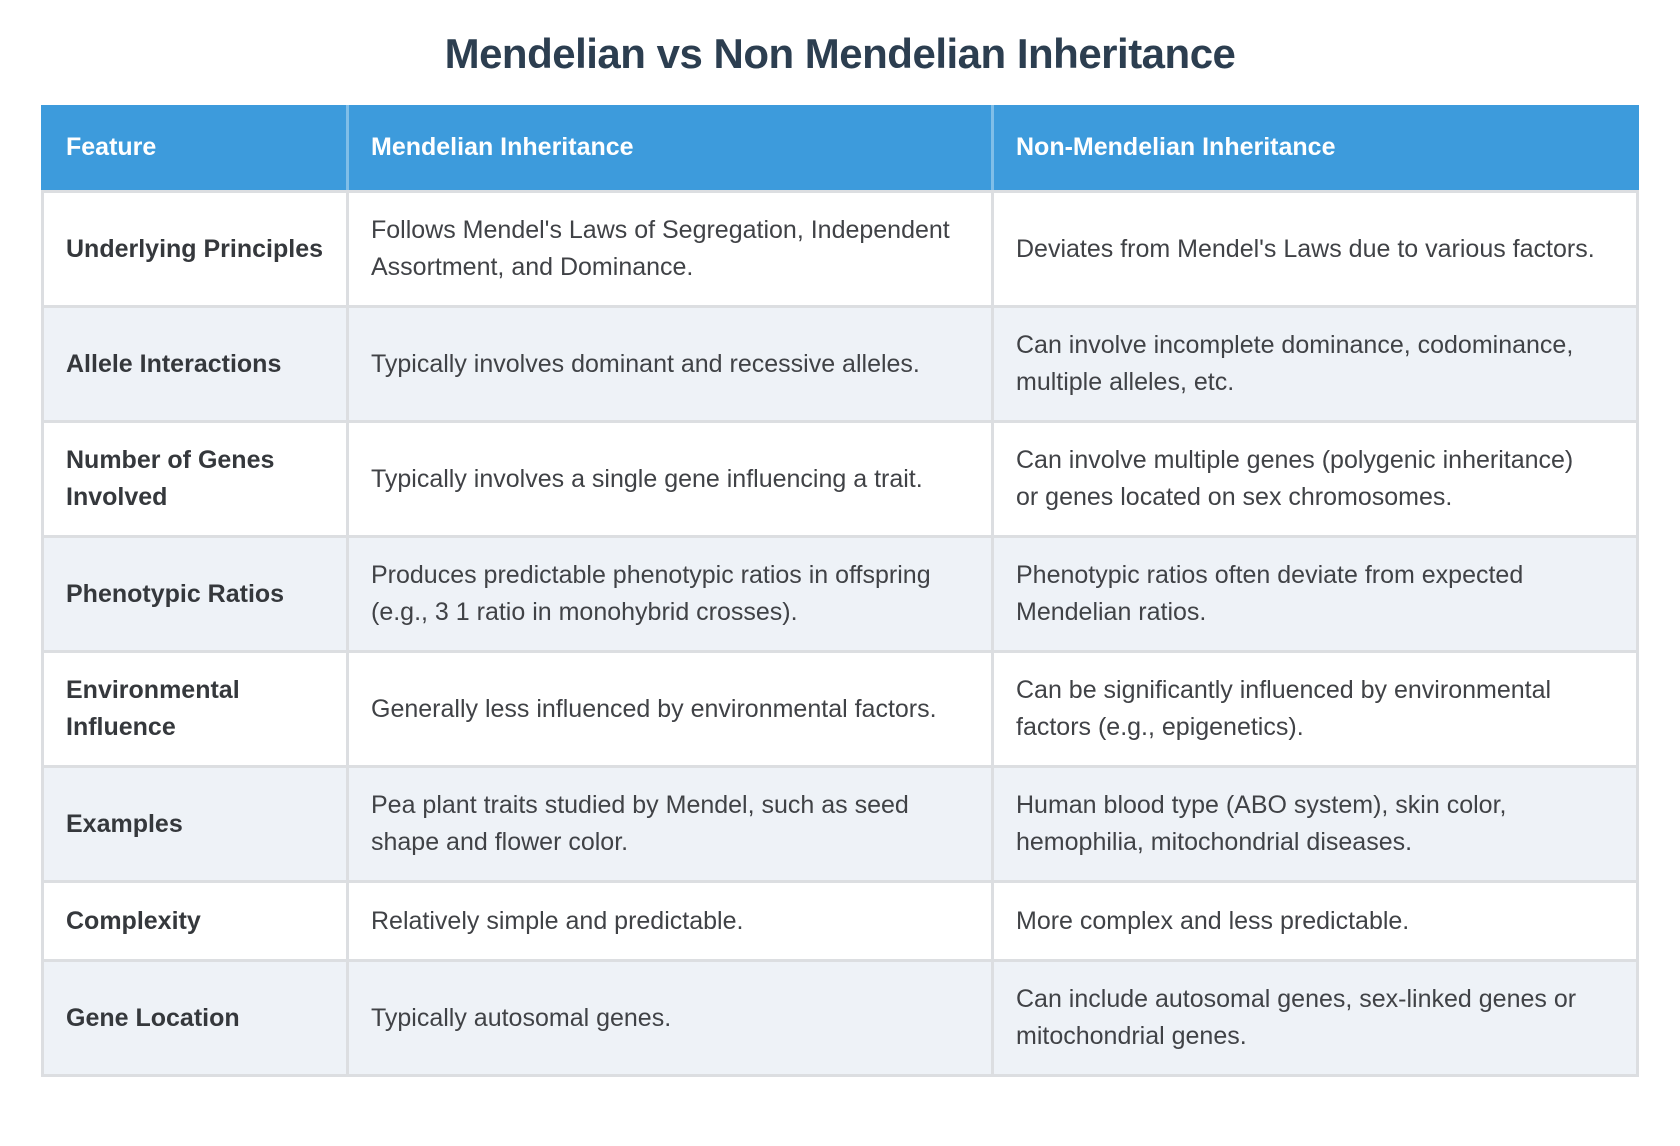  What do you see at coordinates (195, 709) in the screenshot?
I see `feature-cell: Environmental Influence` at bounding box center [195, 709].